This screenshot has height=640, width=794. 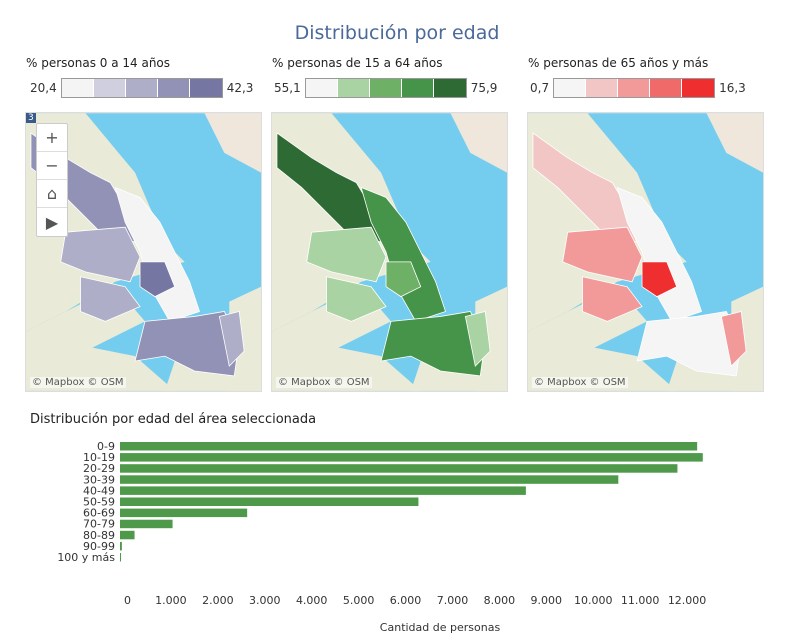 What do you see at coordinates (52, 138) in the screenshot?
I see `zoom-in-button: +` at bounding box center [52, 138].